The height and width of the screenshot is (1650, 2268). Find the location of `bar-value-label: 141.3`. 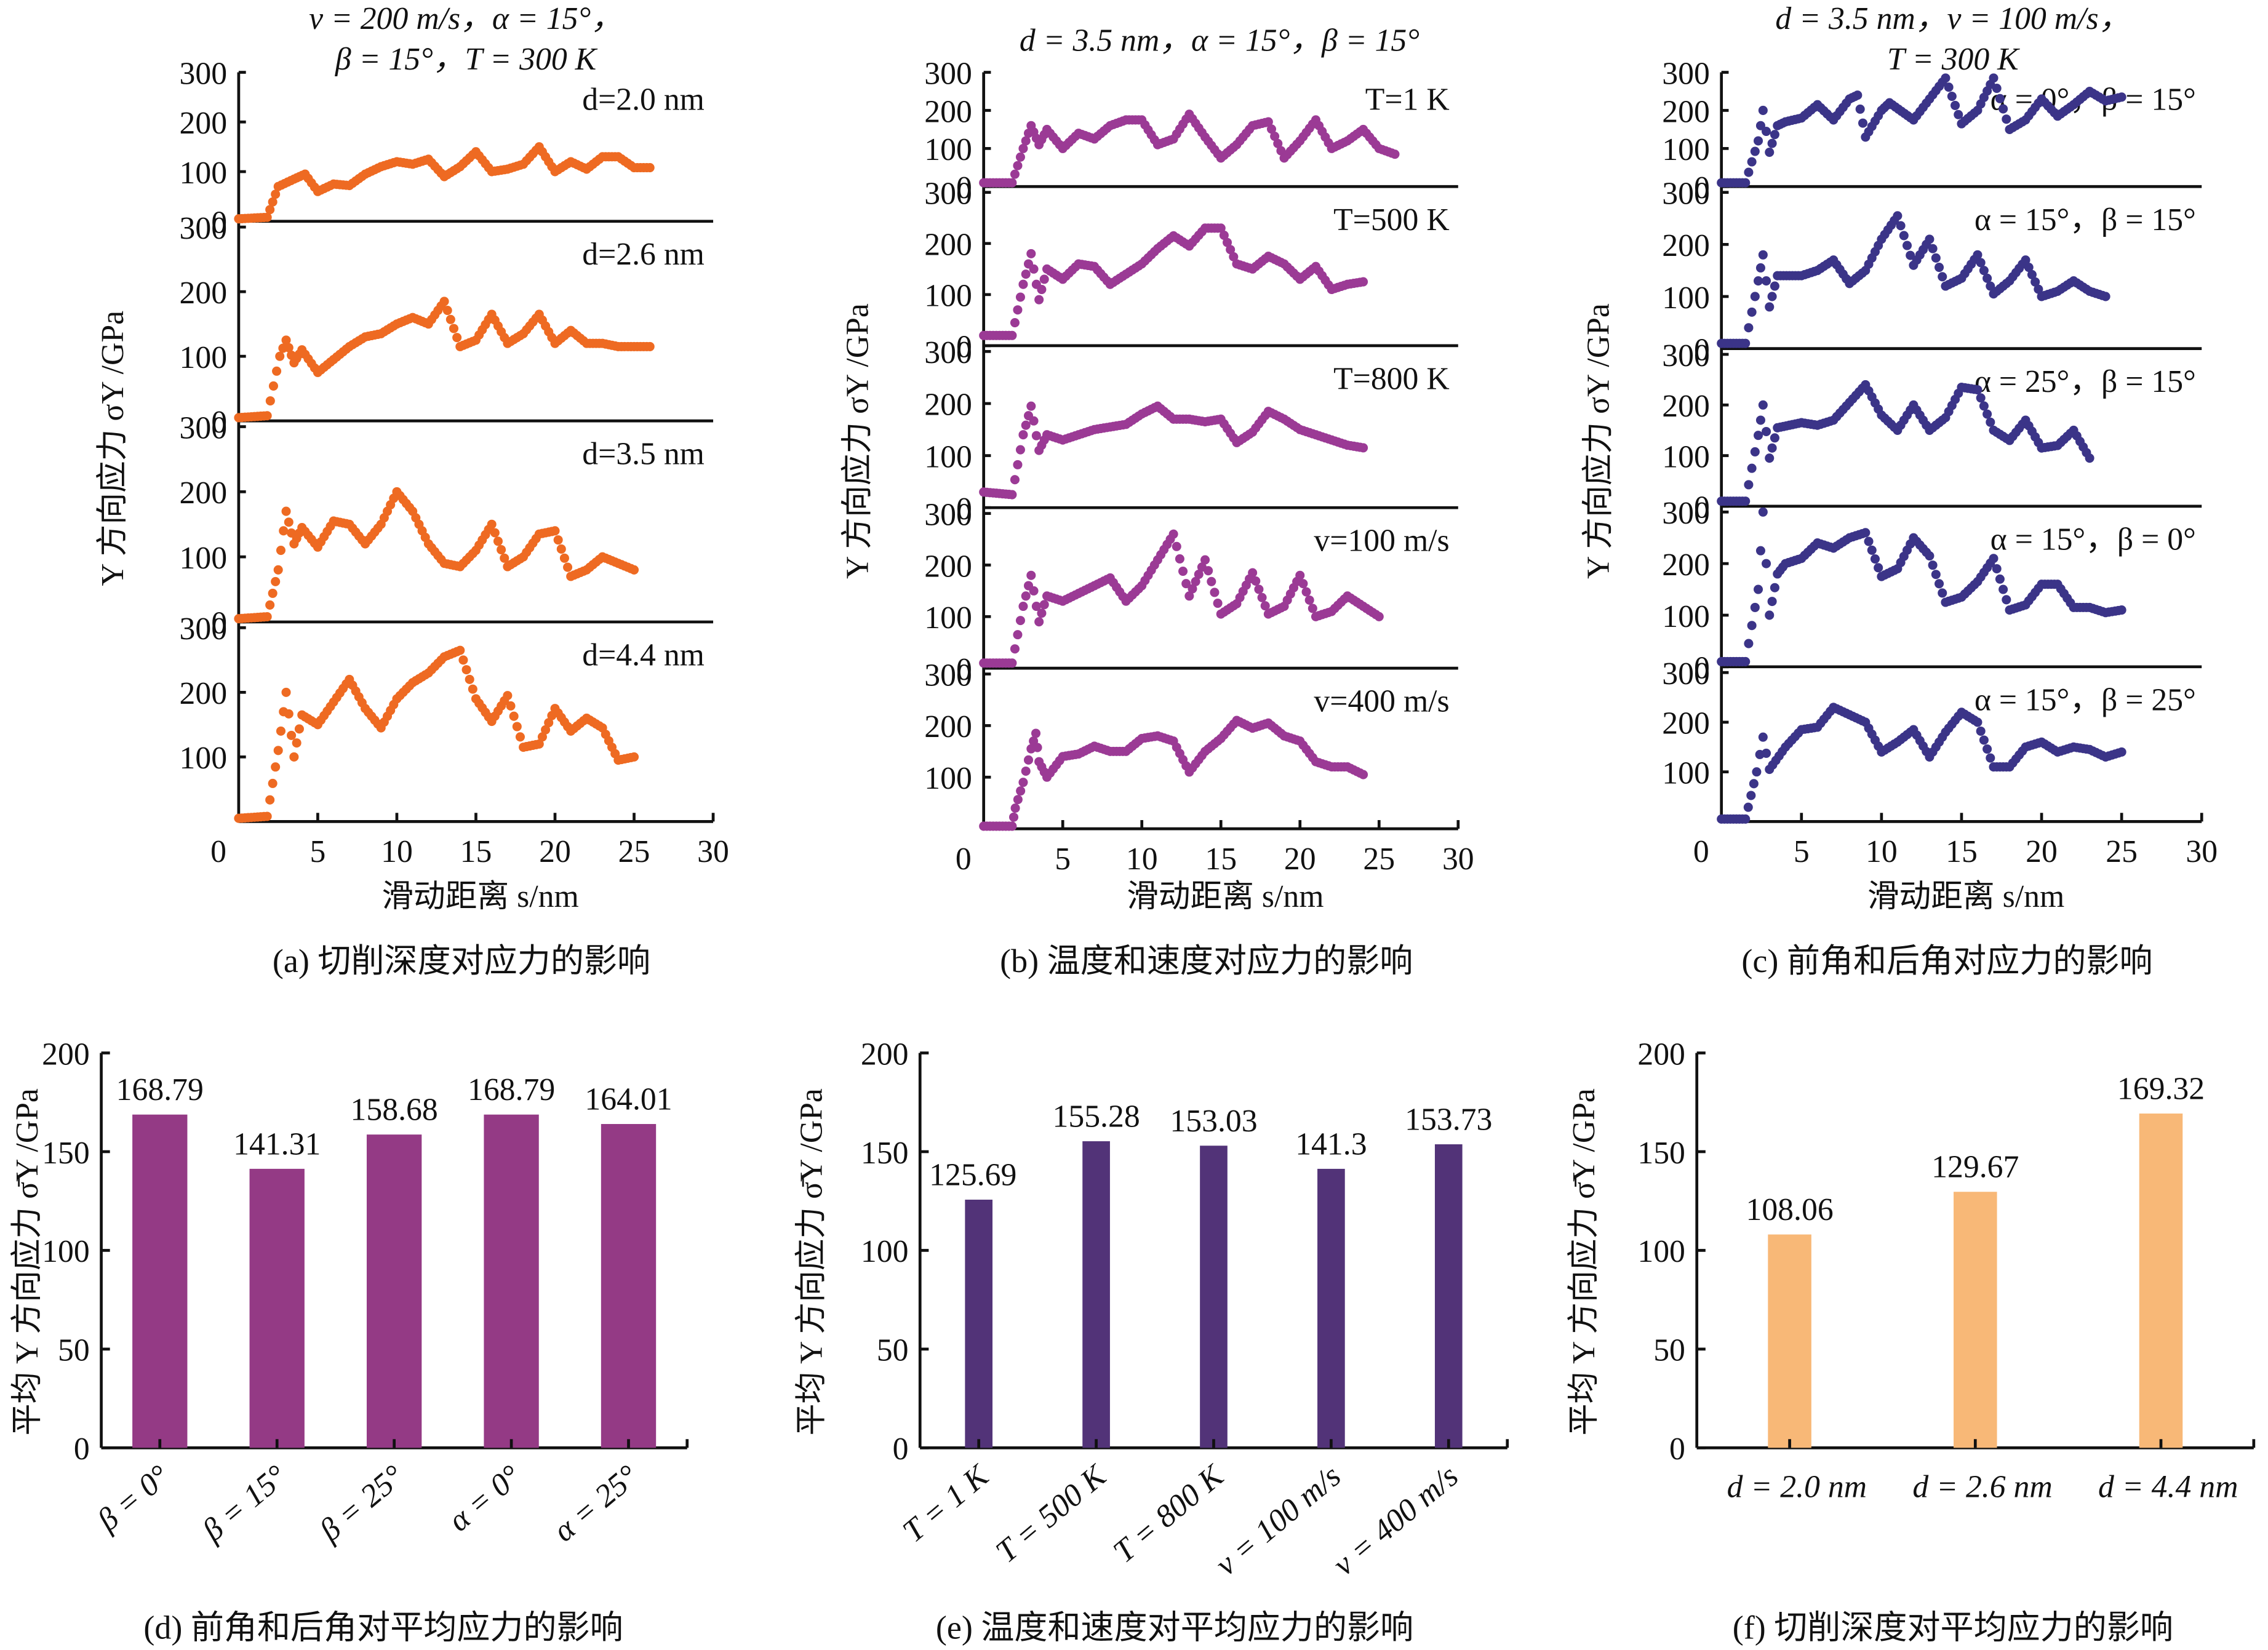

bar-value-label: 141.3 is located at coordinates (1331, 1144).